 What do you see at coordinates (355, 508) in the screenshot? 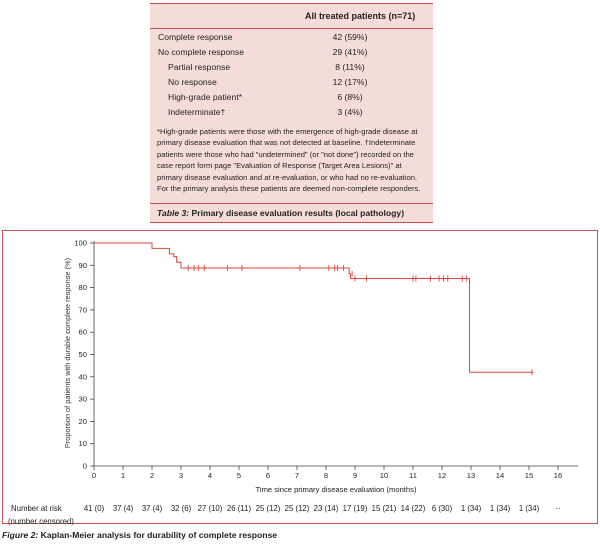
I see `risk-value: 17 (19)` at bounding box center [355, 508].